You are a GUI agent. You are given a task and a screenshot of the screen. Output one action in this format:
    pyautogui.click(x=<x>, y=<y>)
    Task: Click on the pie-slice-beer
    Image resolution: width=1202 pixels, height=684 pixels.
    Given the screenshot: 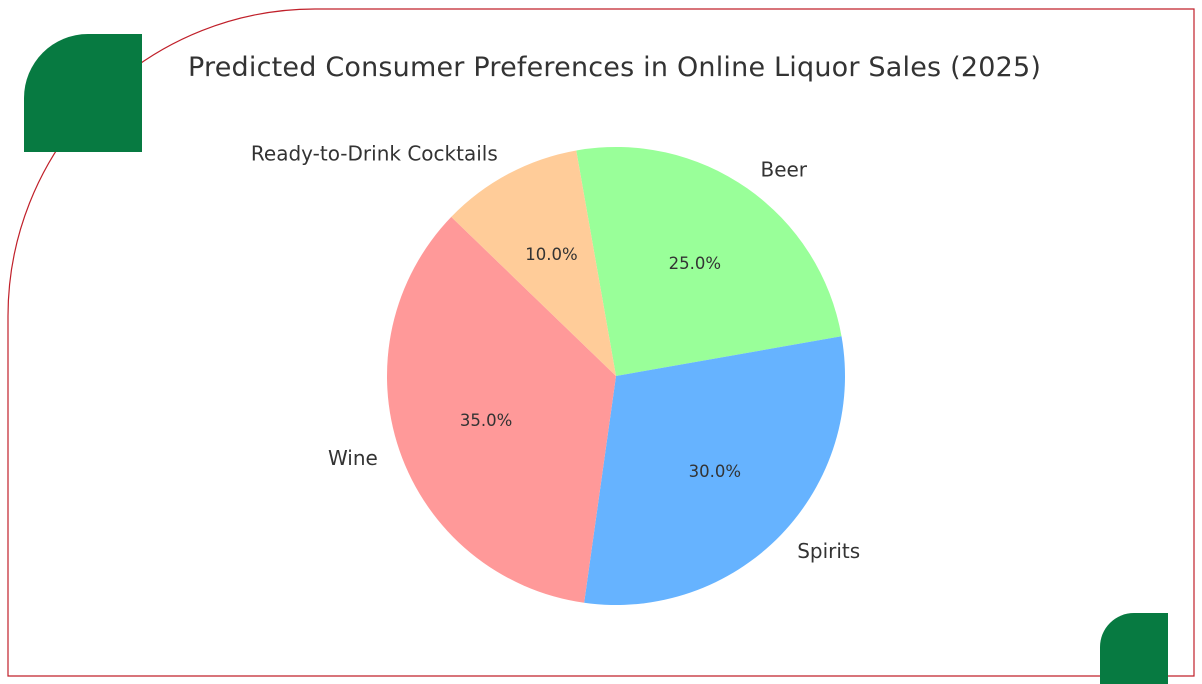 What is the action you would take?
    pyautogui.click(x=709, y=261)
    